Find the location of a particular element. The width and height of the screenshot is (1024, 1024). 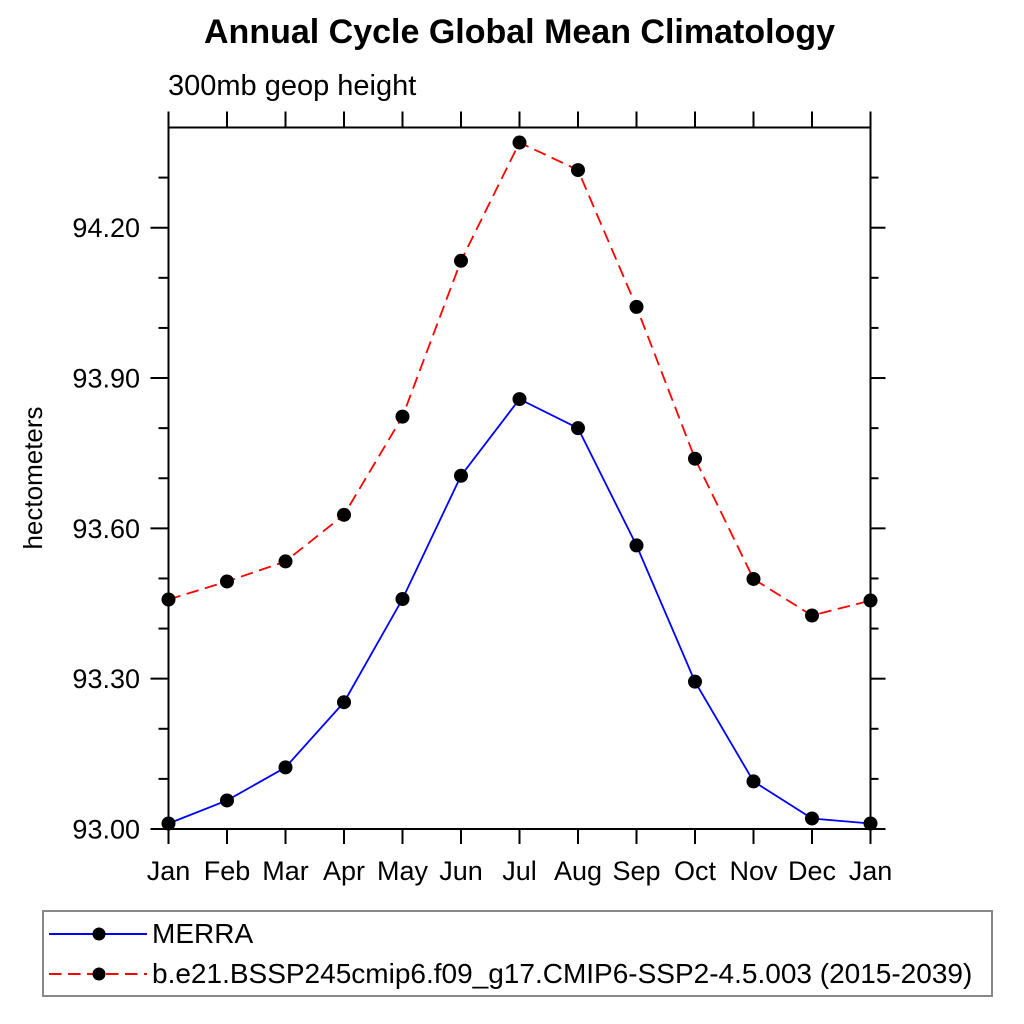

y-tick-label: 93.90 is located at coordinates (106, 379).